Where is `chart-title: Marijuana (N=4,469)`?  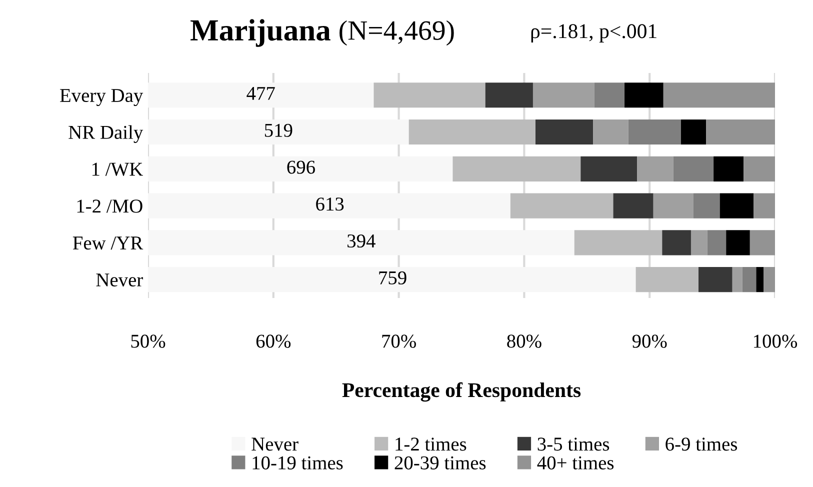 chart-title: Marijuana (N=4,469) is located at coordinates (322, 33).